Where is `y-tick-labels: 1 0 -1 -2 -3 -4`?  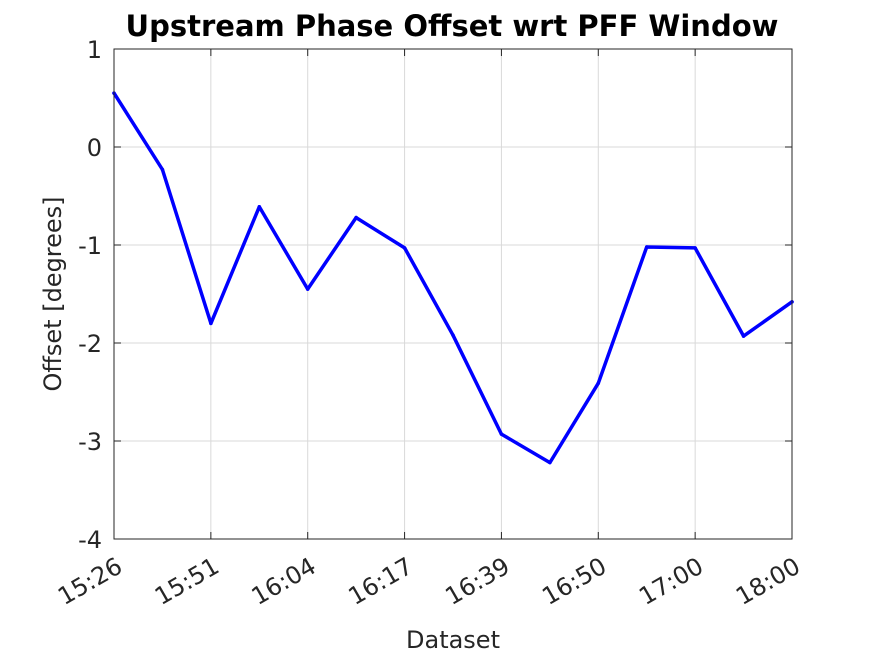
y-tick-labels: 1 0 -1 -2 -3 -4 is located at coordinates (90, 295).